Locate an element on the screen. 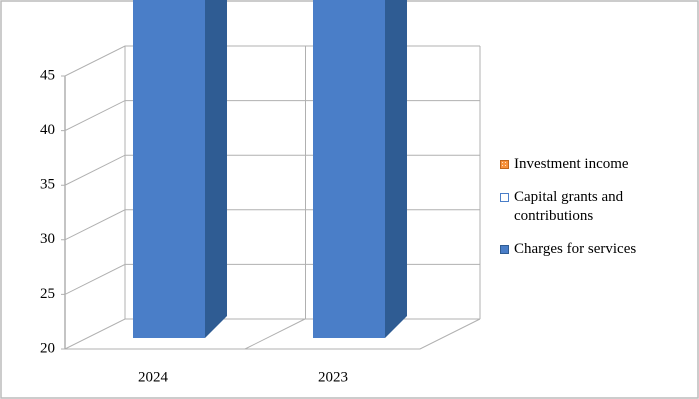 This screenshot has width=699, height=399. y-tick-label: 40 is located at coordinates (47, 130).